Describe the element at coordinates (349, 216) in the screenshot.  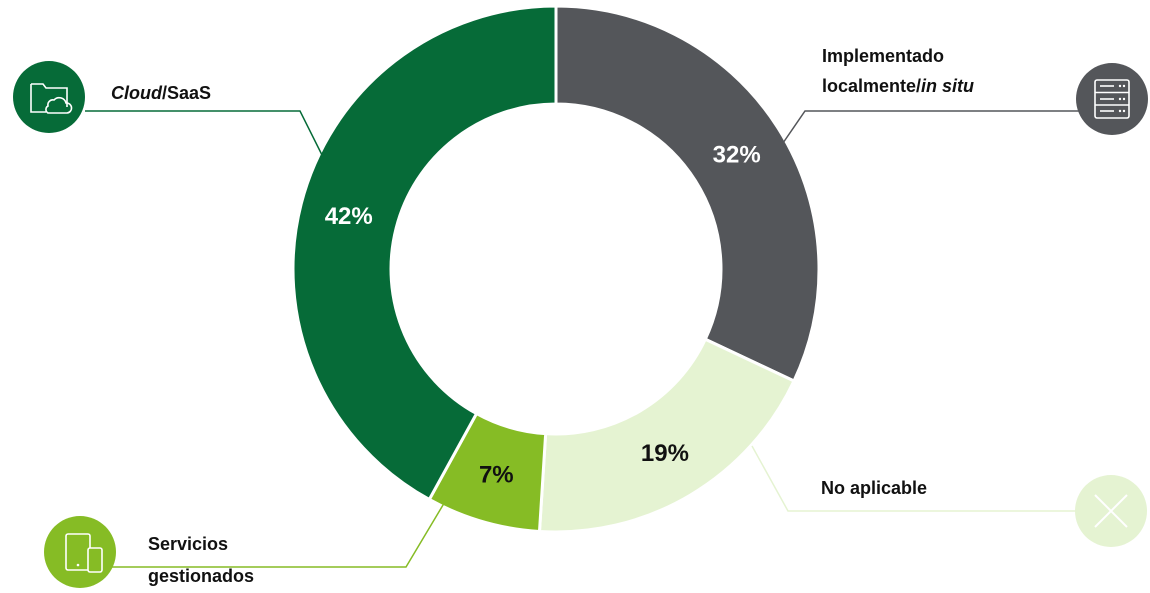
I see `pct-label-cloud: 42%` at that location.